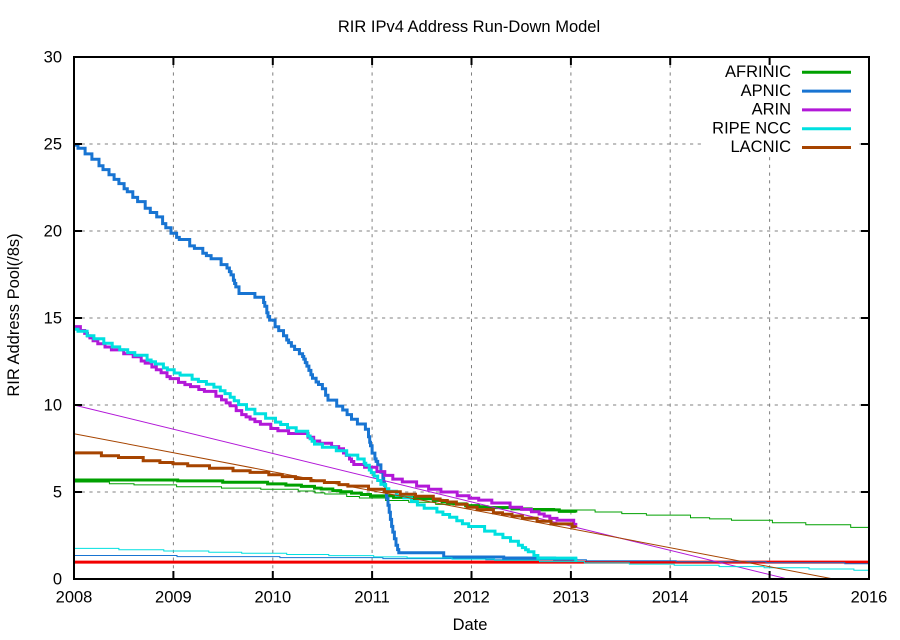 The width and height of the screenshot is (900, 640). Describe the element at coordinates (53, 58) in the screenshot. I see `svg-text: 30` at that location.